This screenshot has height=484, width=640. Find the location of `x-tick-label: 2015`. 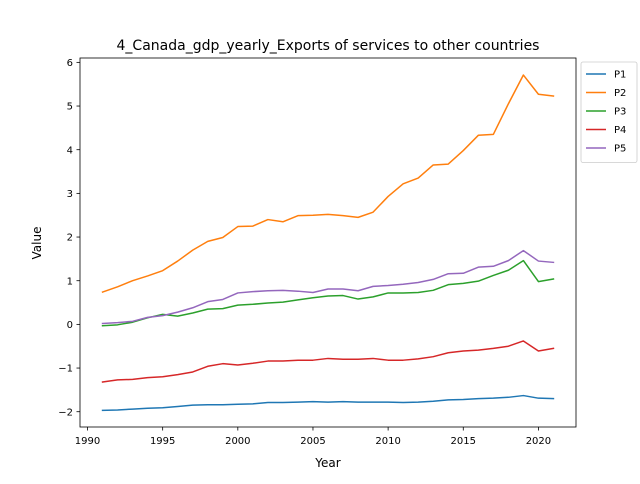

x-tick-label: 2015 is located at coordinates (463, 441).